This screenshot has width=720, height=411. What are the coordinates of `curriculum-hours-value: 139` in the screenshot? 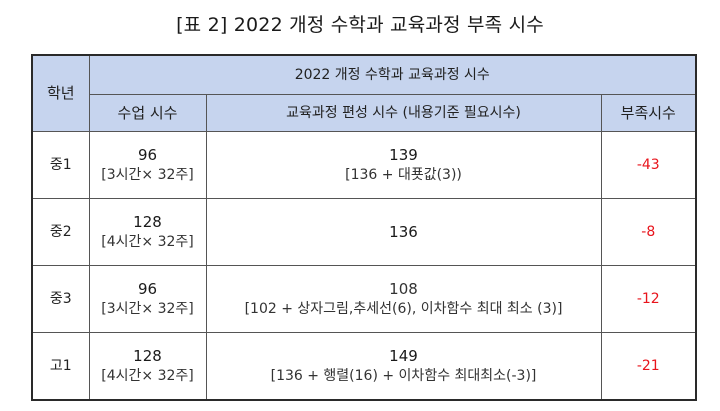 It's located at (403, 155).